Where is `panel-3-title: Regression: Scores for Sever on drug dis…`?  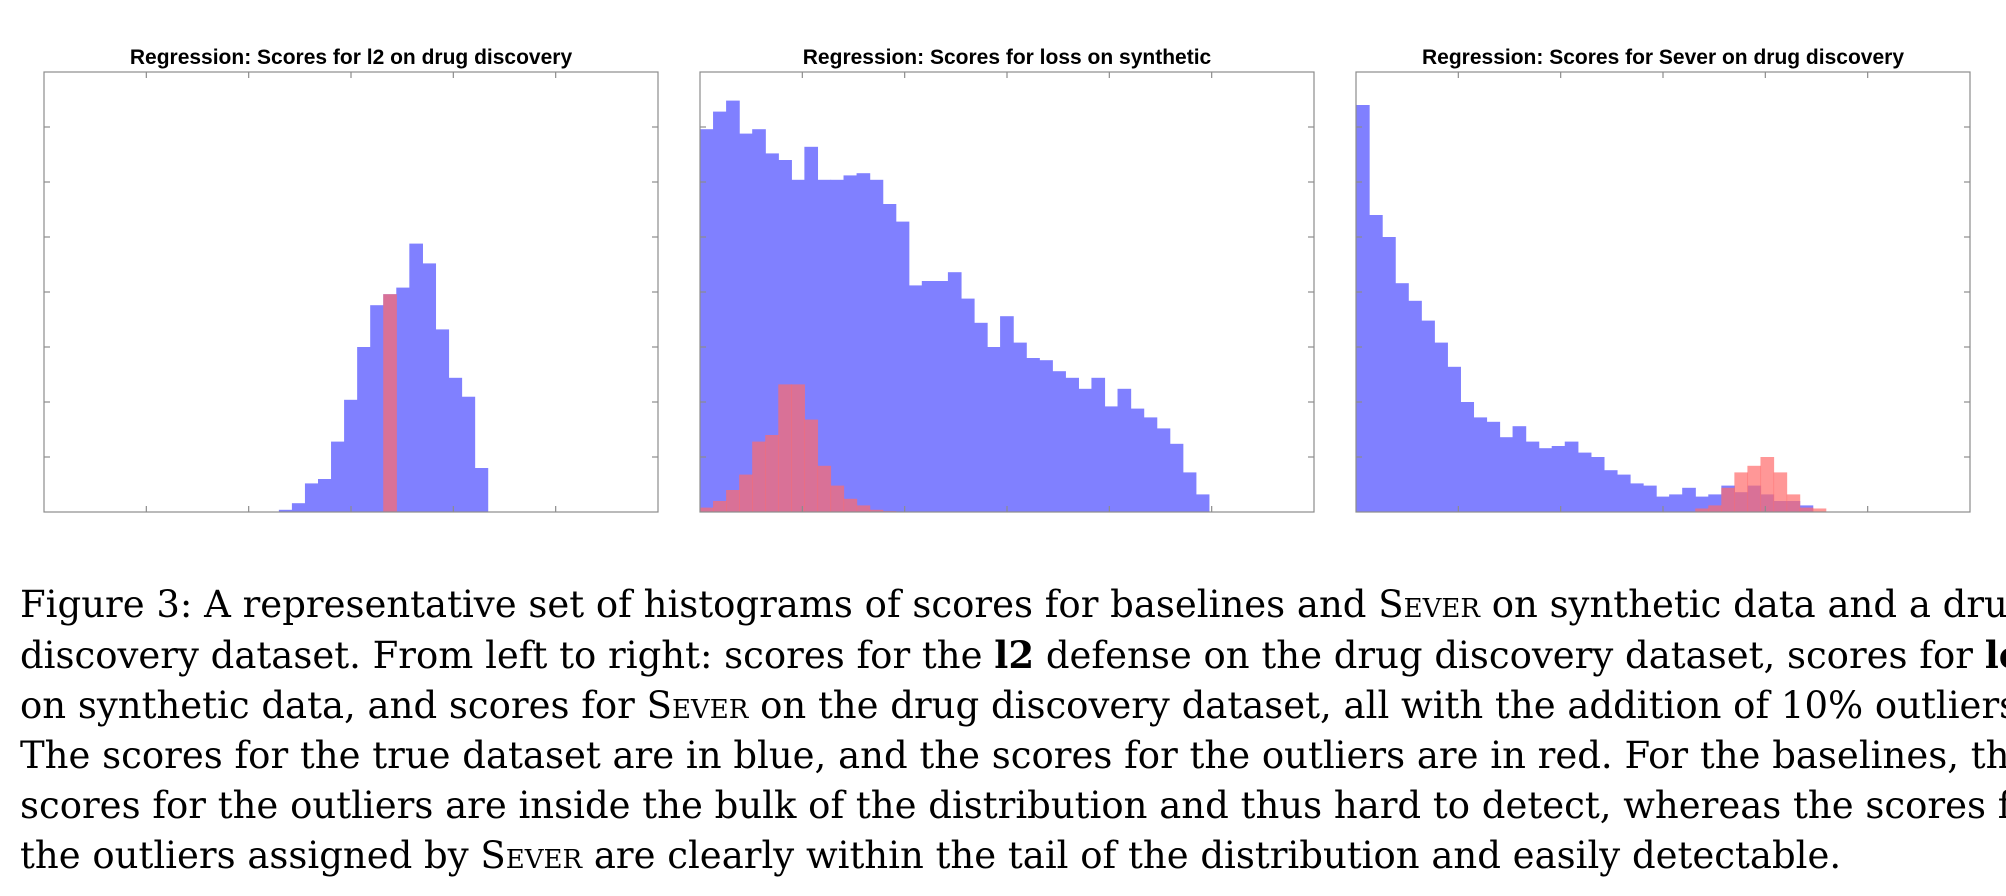
panel-3-title: Regression: Scores for Sever on drug dis… is located at coordinates (1663, 57).